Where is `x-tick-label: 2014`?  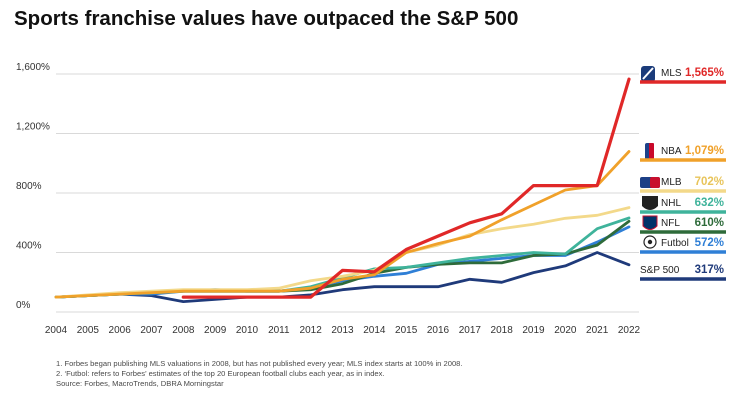
x-tick-label: 2014 is located at coordinates (374, 330).